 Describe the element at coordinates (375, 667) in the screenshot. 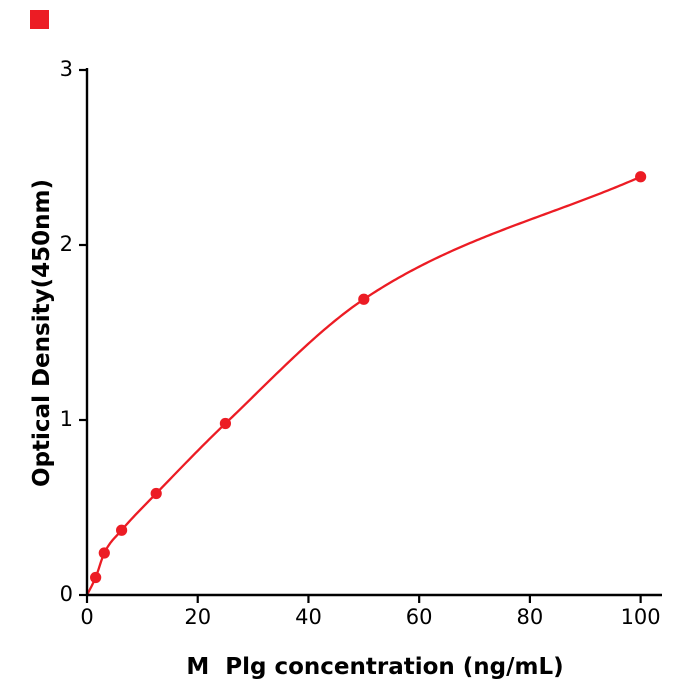

I see `x-axis-title: M Plg concentration (ng/mL)` at that location.